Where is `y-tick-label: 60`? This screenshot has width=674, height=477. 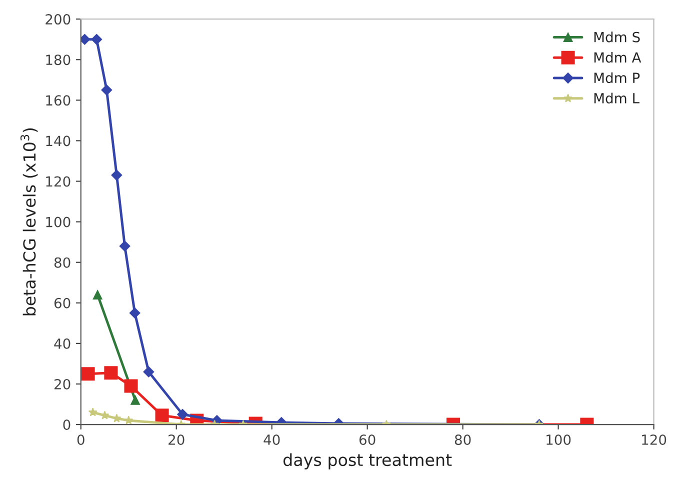
y-tick-label: 60 is located at coordinates (62, 303).